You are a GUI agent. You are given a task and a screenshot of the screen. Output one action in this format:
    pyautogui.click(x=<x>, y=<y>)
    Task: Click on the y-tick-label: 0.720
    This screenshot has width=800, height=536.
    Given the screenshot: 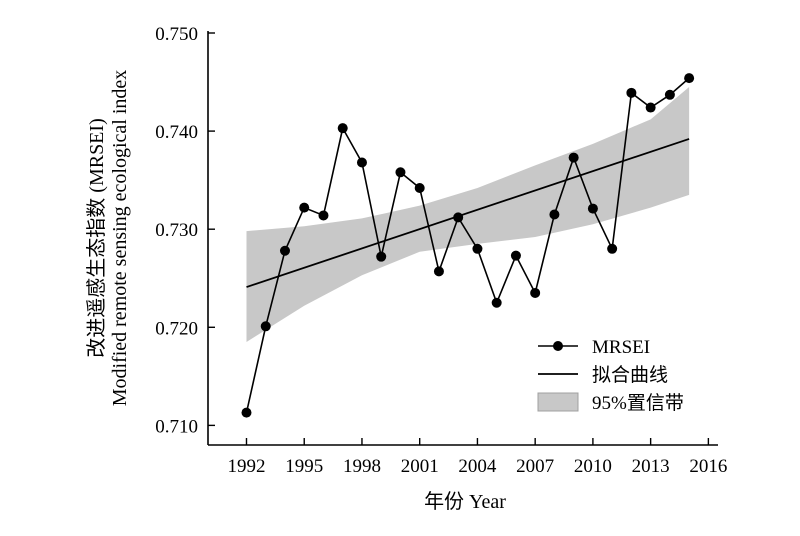 What is the action you would take?
    pyautogui.click(x=176, y=328)
    